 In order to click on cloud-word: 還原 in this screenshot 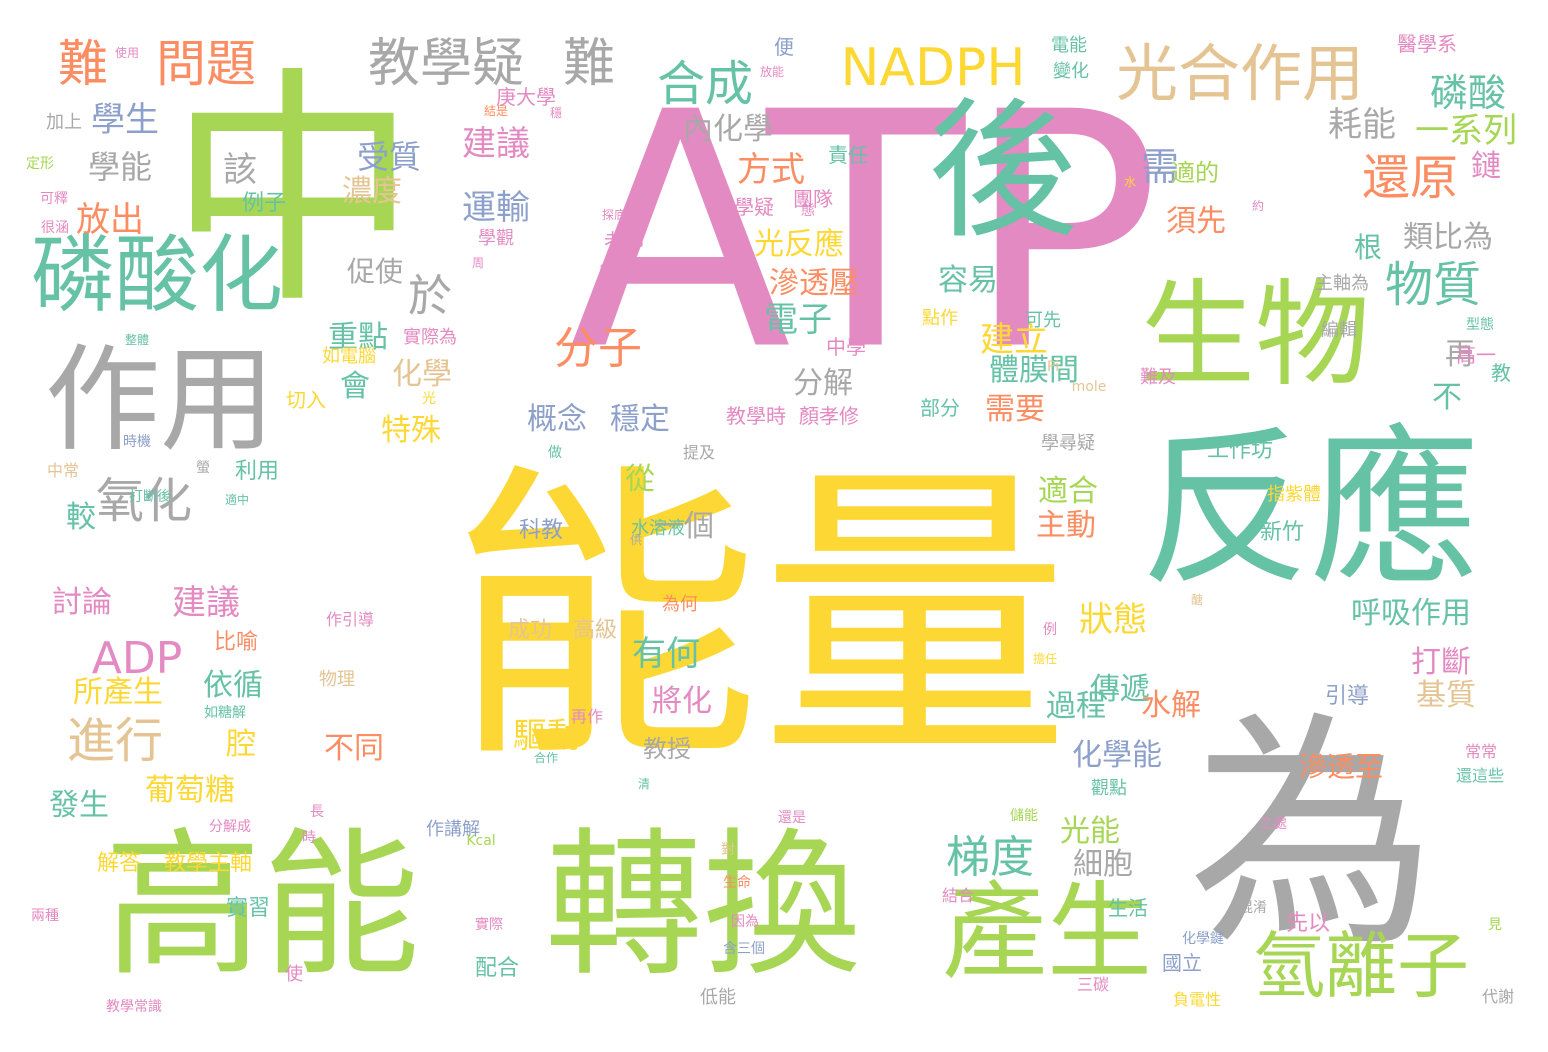, I will do `click(1410, 178)`.